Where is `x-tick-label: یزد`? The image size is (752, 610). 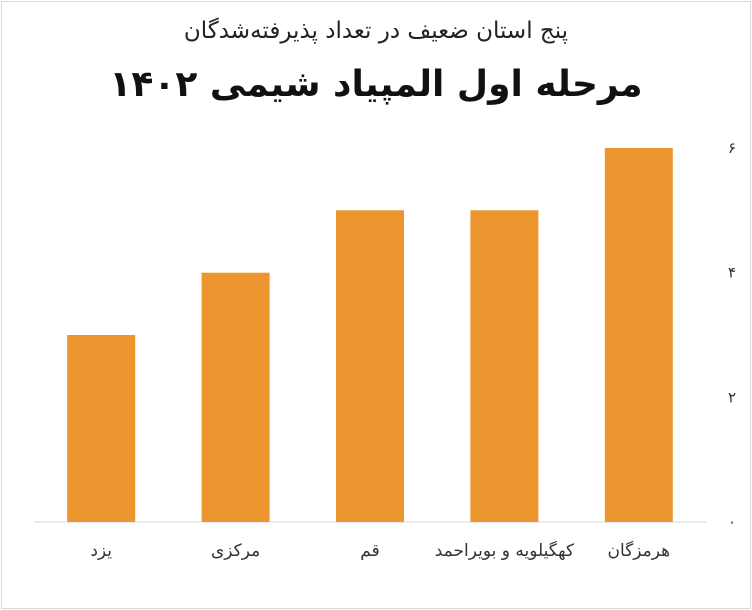
x-tick-label: یزد is located at coordinates (101, 551).